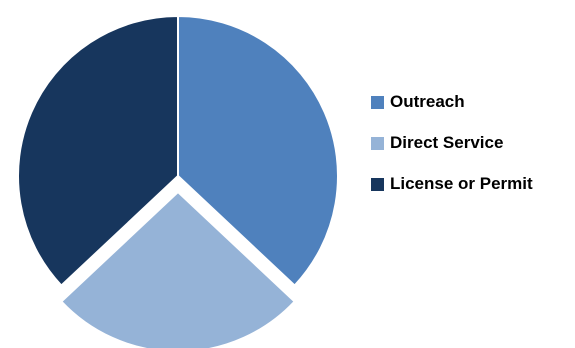 The height and width of the screenshot is (348, 575). I want to click on legend-label-direct-service: Direct Service, so click(447, 142).